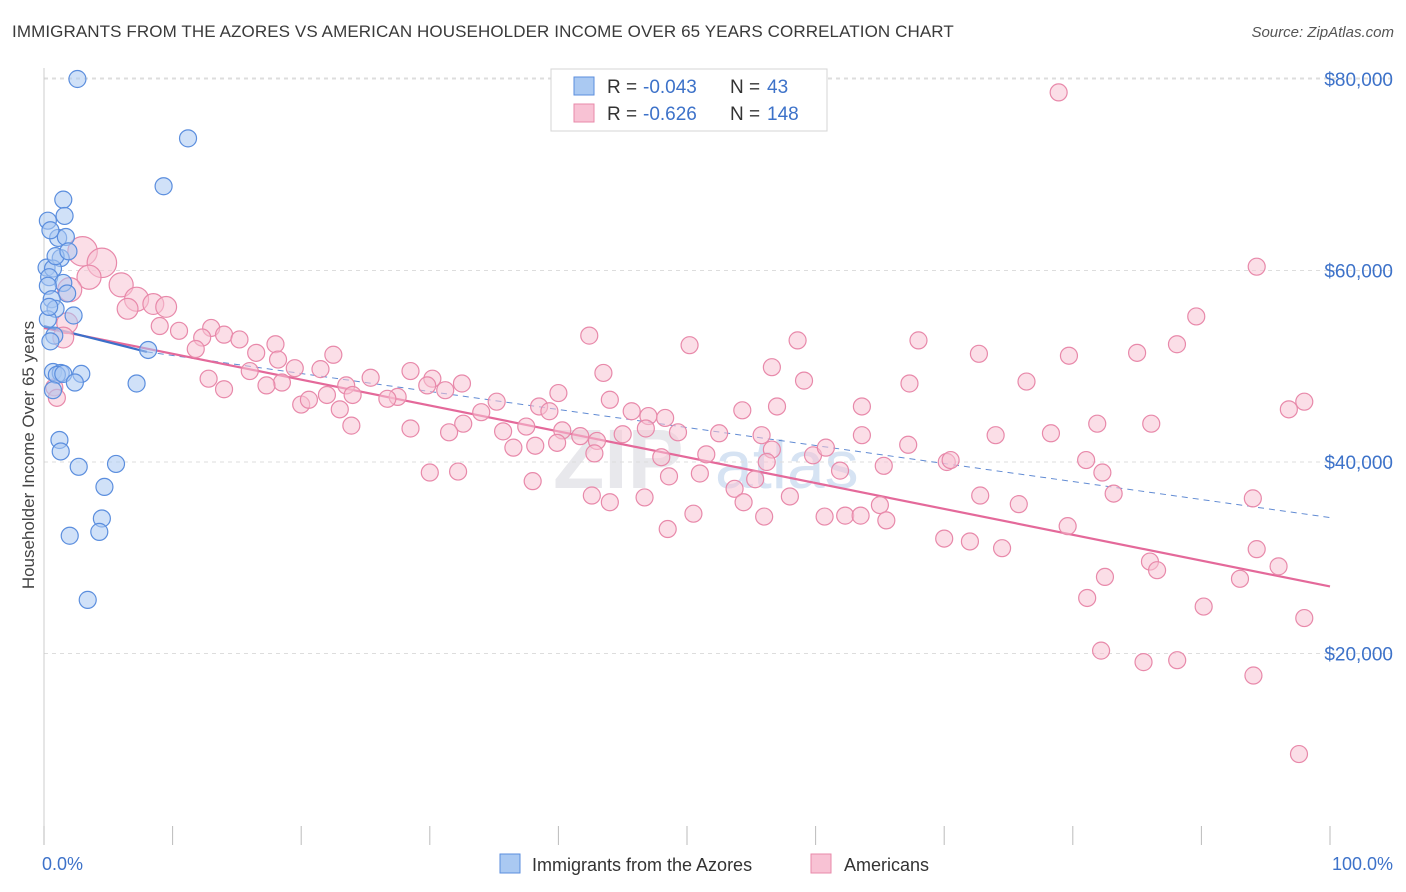 This screenshot has height=892, width=1406. I want to click on x-tick-label: 0.0%, so click(62, 864).